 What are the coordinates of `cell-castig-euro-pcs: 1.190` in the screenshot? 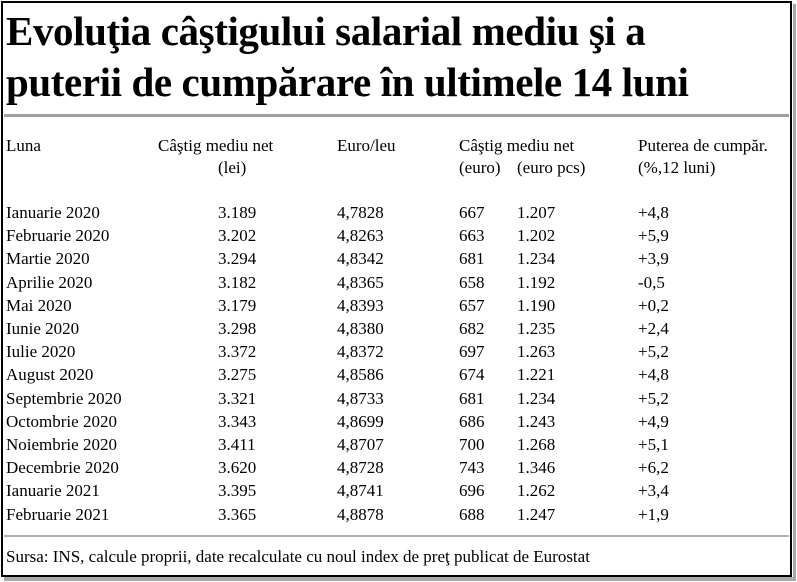 It's located at (536, 305).